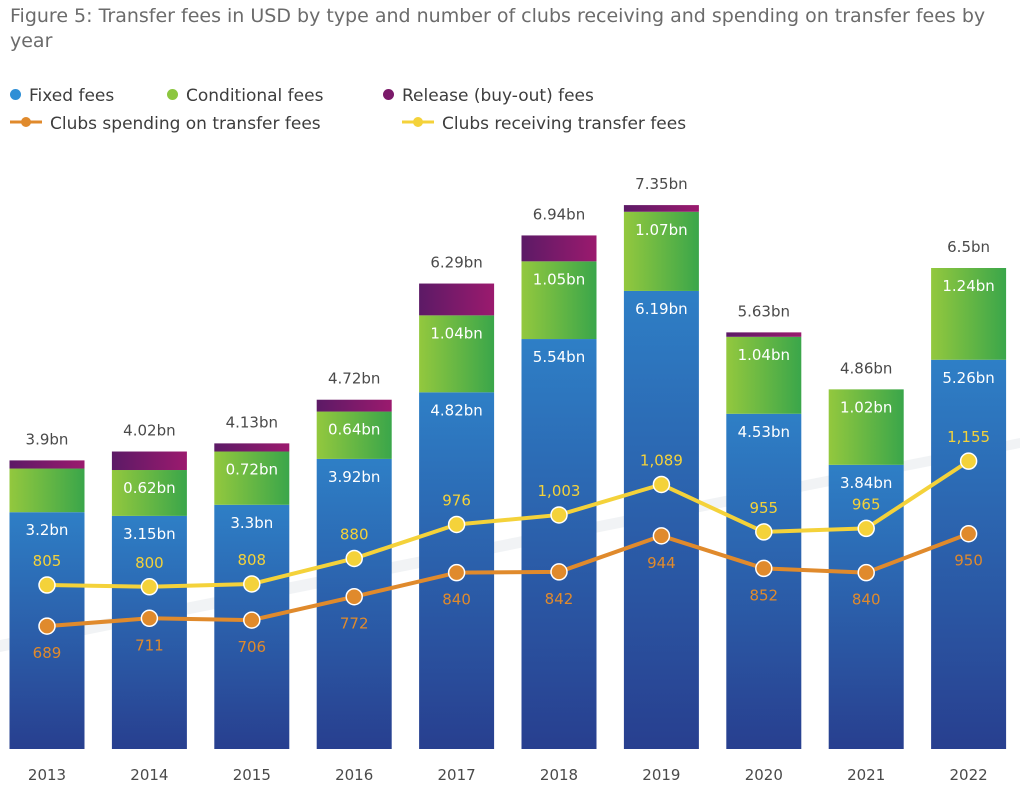 The image size is (1020, 798). Describe the element at coordinates (47, 439) in the screenshot. I see `total-label-2013: 3.9bn` at that location.